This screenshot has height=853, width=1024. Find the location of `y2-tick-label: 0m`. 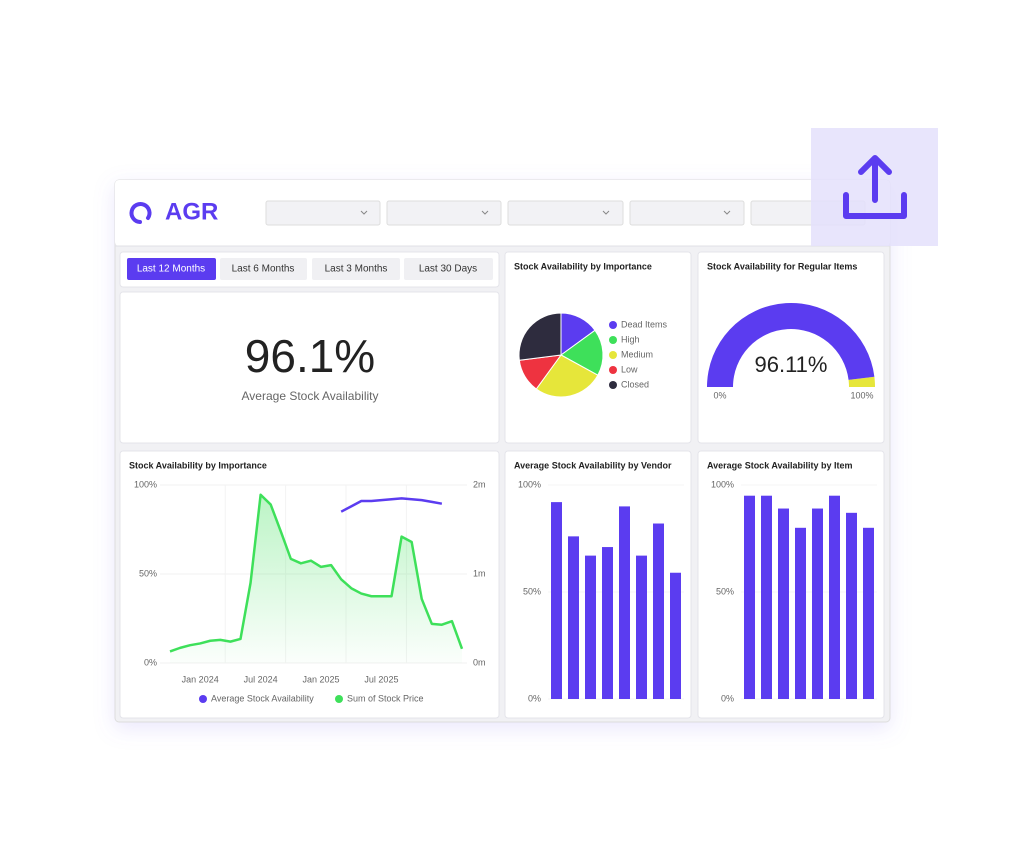

y2-tick-label: 0m is located at coordinates (479, 662).